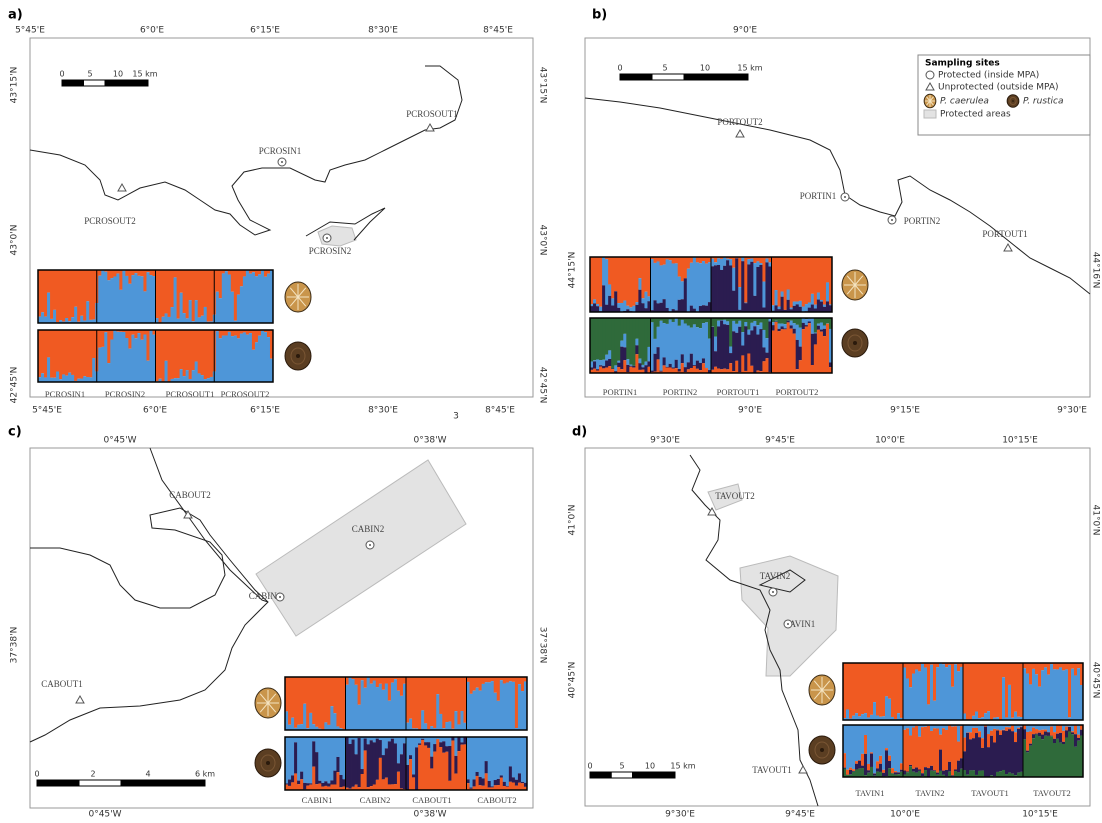 The image size is (1102, 823). What do you see at coordinates (543, 645) in the screenshot?
I see `tick-label: 37°38'N` at bounding box center [543, 645].